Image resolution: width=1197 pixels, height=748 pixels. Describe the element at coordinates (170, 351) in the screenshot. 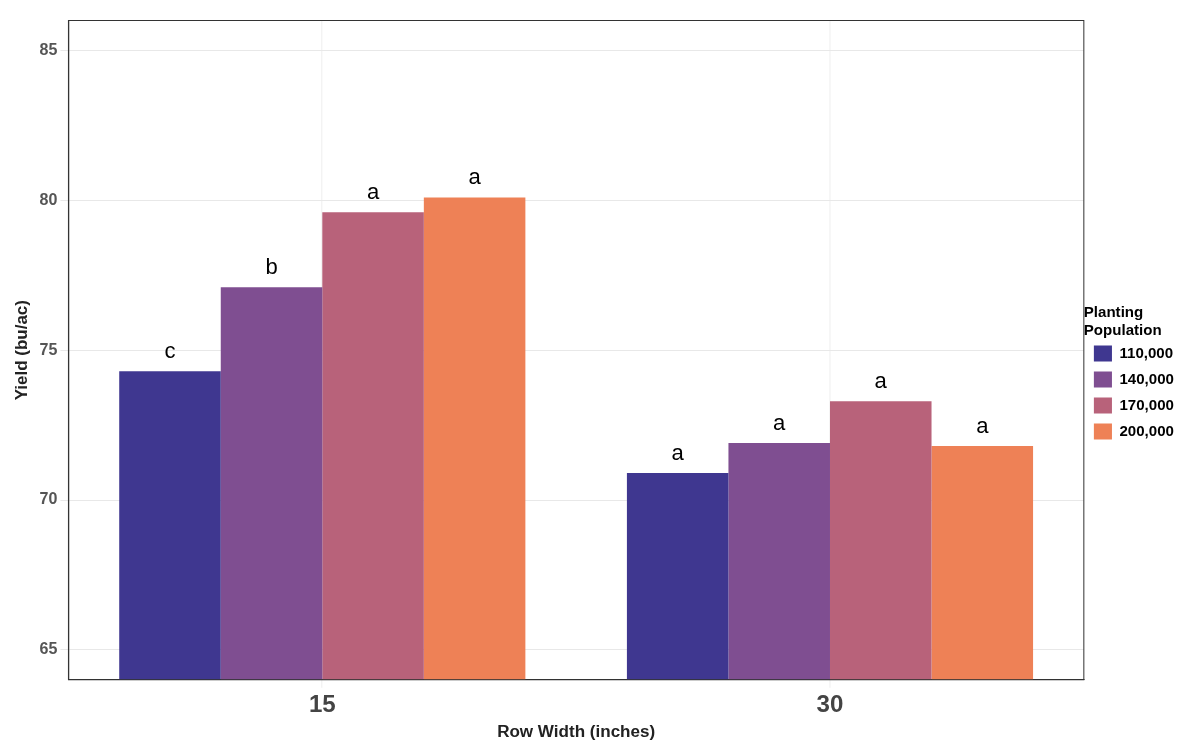

I see `data-label: c` at that location.